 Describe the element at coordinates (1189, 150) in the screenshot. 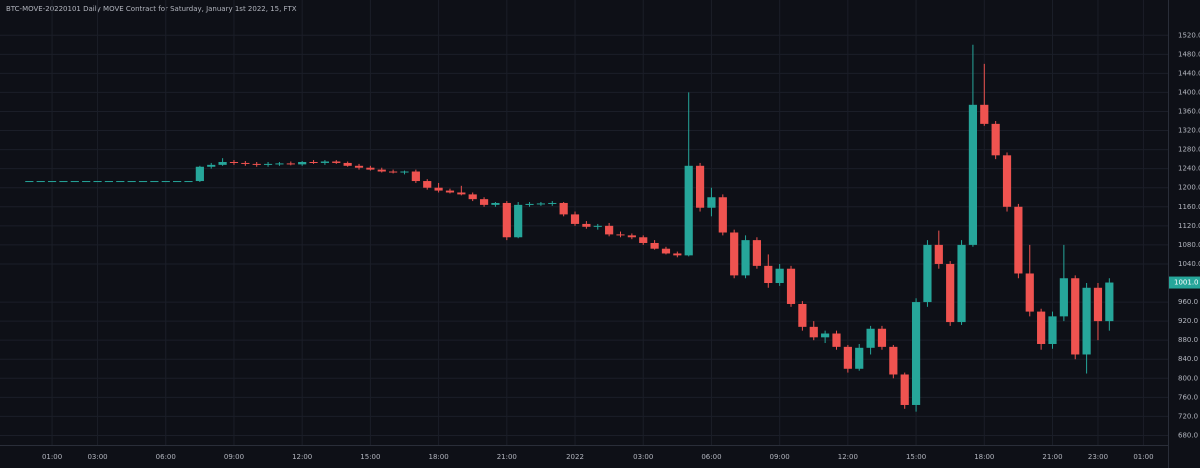

I see `y-tick-label: 1280.0` at that location.